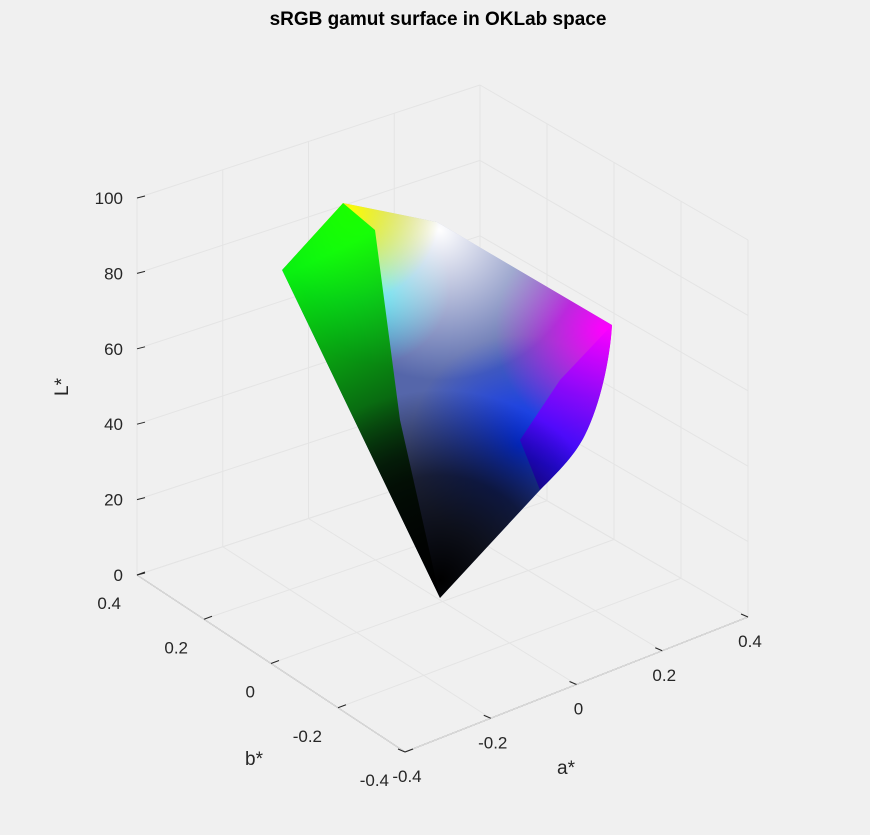 The width and height of the screenshot is (870, 835). Describe the element at coordinates (578, 709) in the screenshot. I see `x-tick-label: 0` at that location.